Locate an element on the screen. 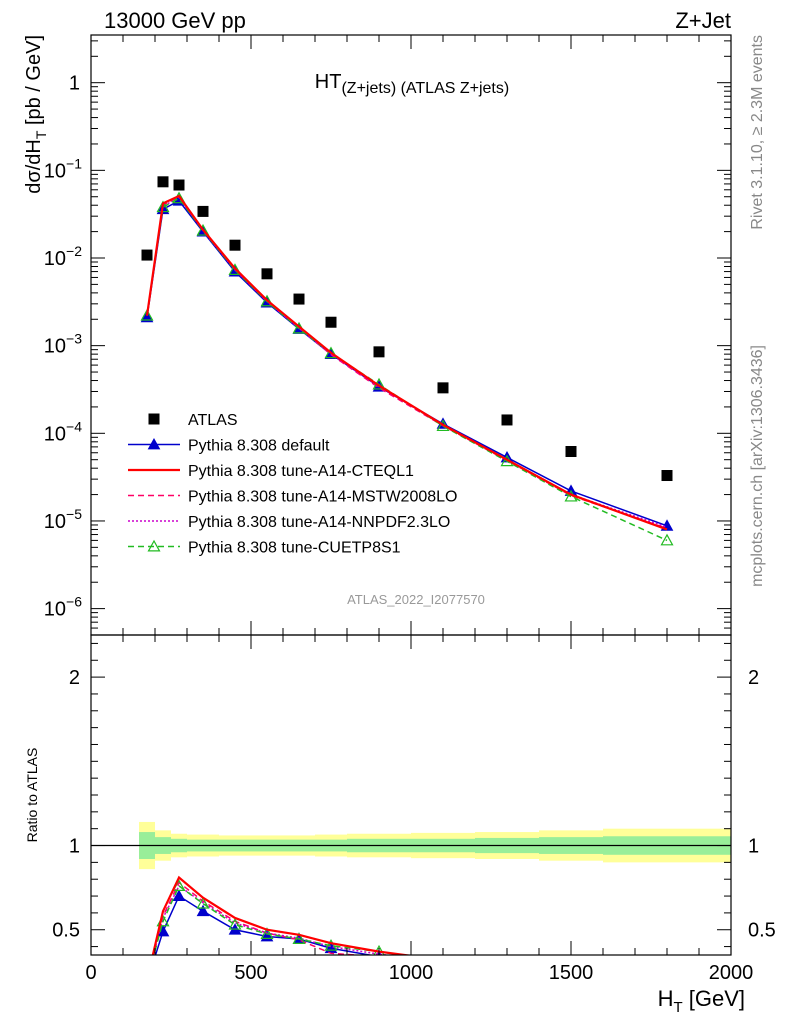 The width and height of the screenshot is (786, 1024). ratio-y-tick-label: 2 is located at coordinates (74, 678).